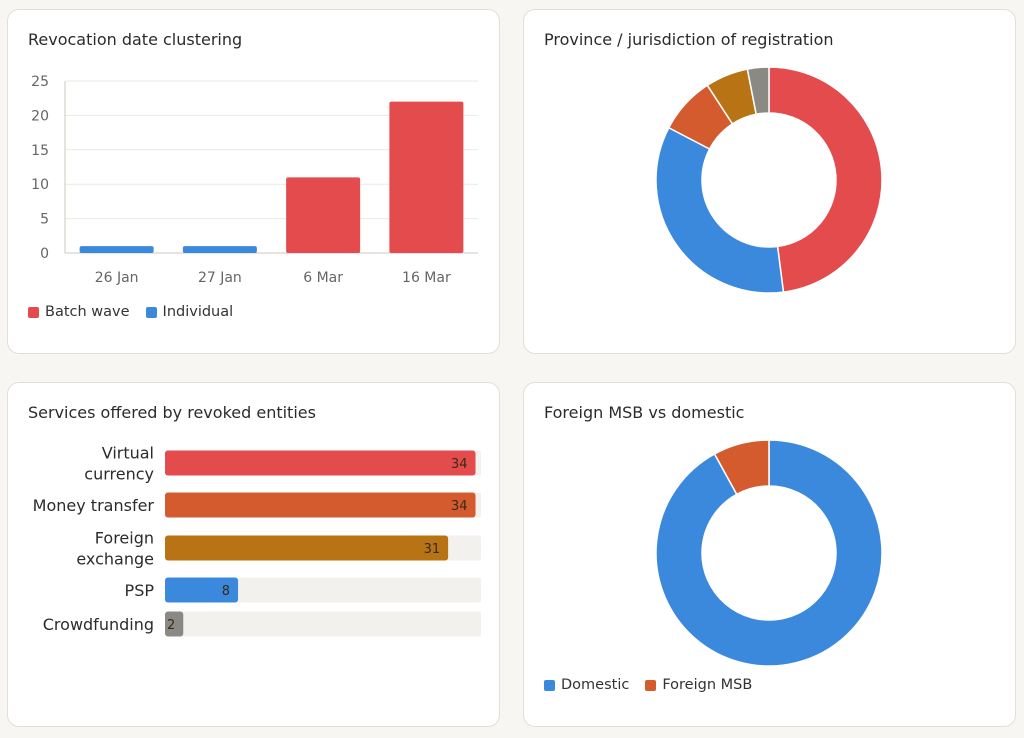 This screenshot has width=1024, height=738. I want to click on foreign-donut-chart, so click(769, 553).